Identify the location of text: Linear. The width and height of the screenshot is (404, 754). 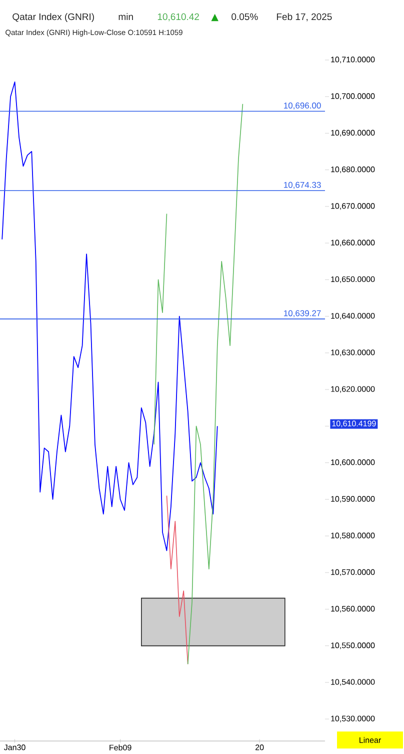
(370, 740).